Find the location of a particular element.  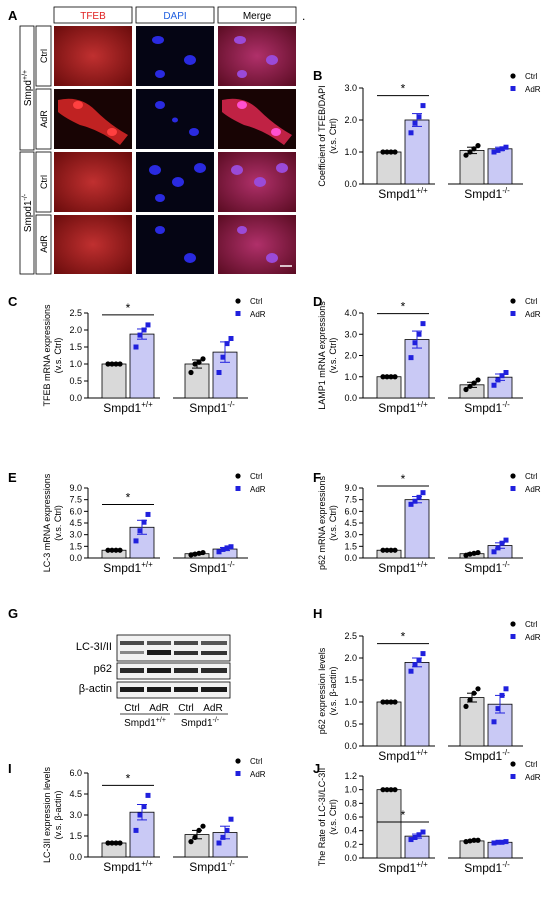

dapi-header-label: DAPI is located at coordinates (174, 16).